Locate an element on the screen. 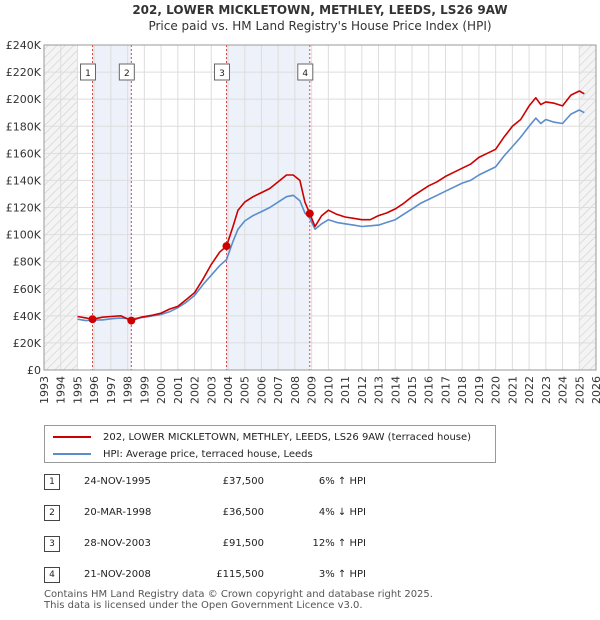 This screenshot has width=600, height=620. x-tick-label: 2021 is located at coordinates (512, 390).